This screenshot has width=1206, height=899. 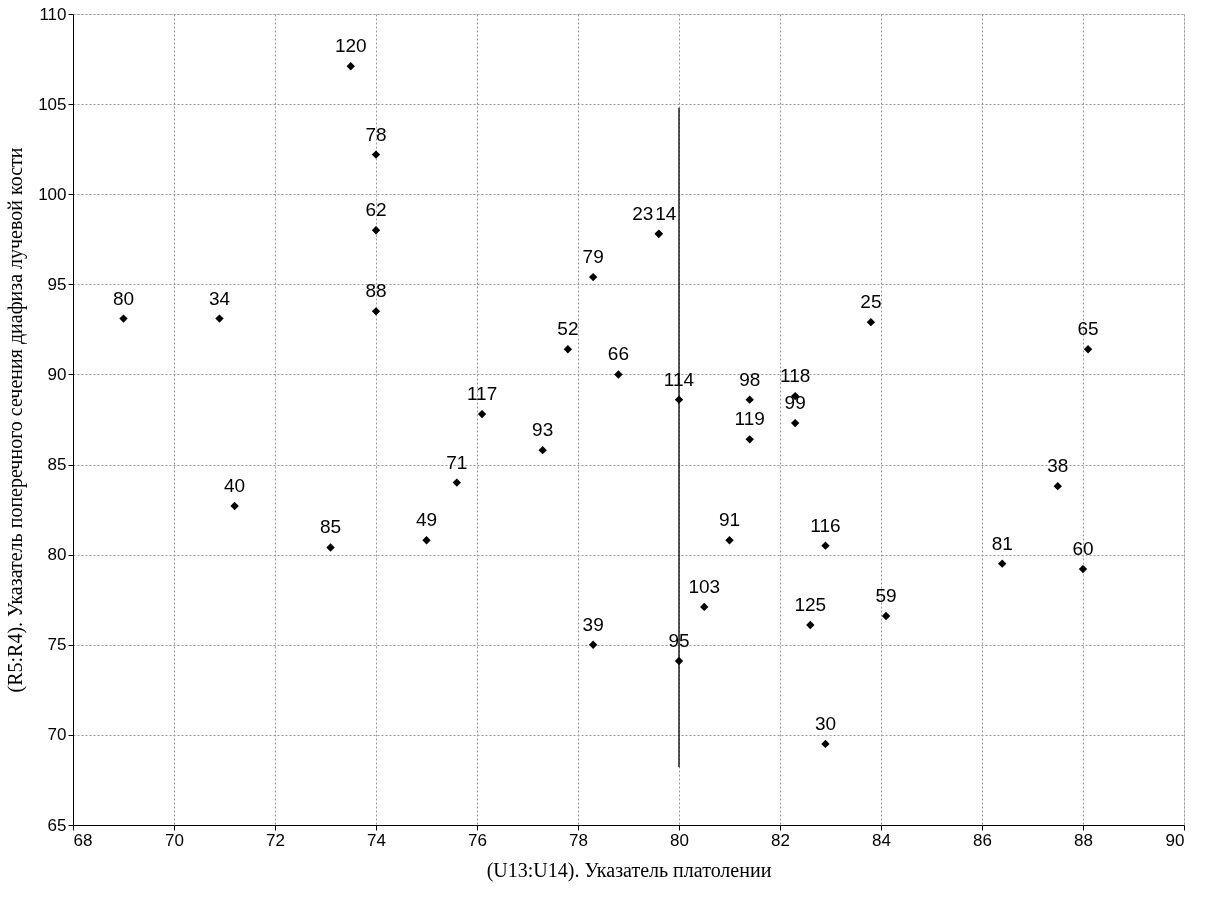 I want to click on annotation: 23, so click(x=643, y=213).